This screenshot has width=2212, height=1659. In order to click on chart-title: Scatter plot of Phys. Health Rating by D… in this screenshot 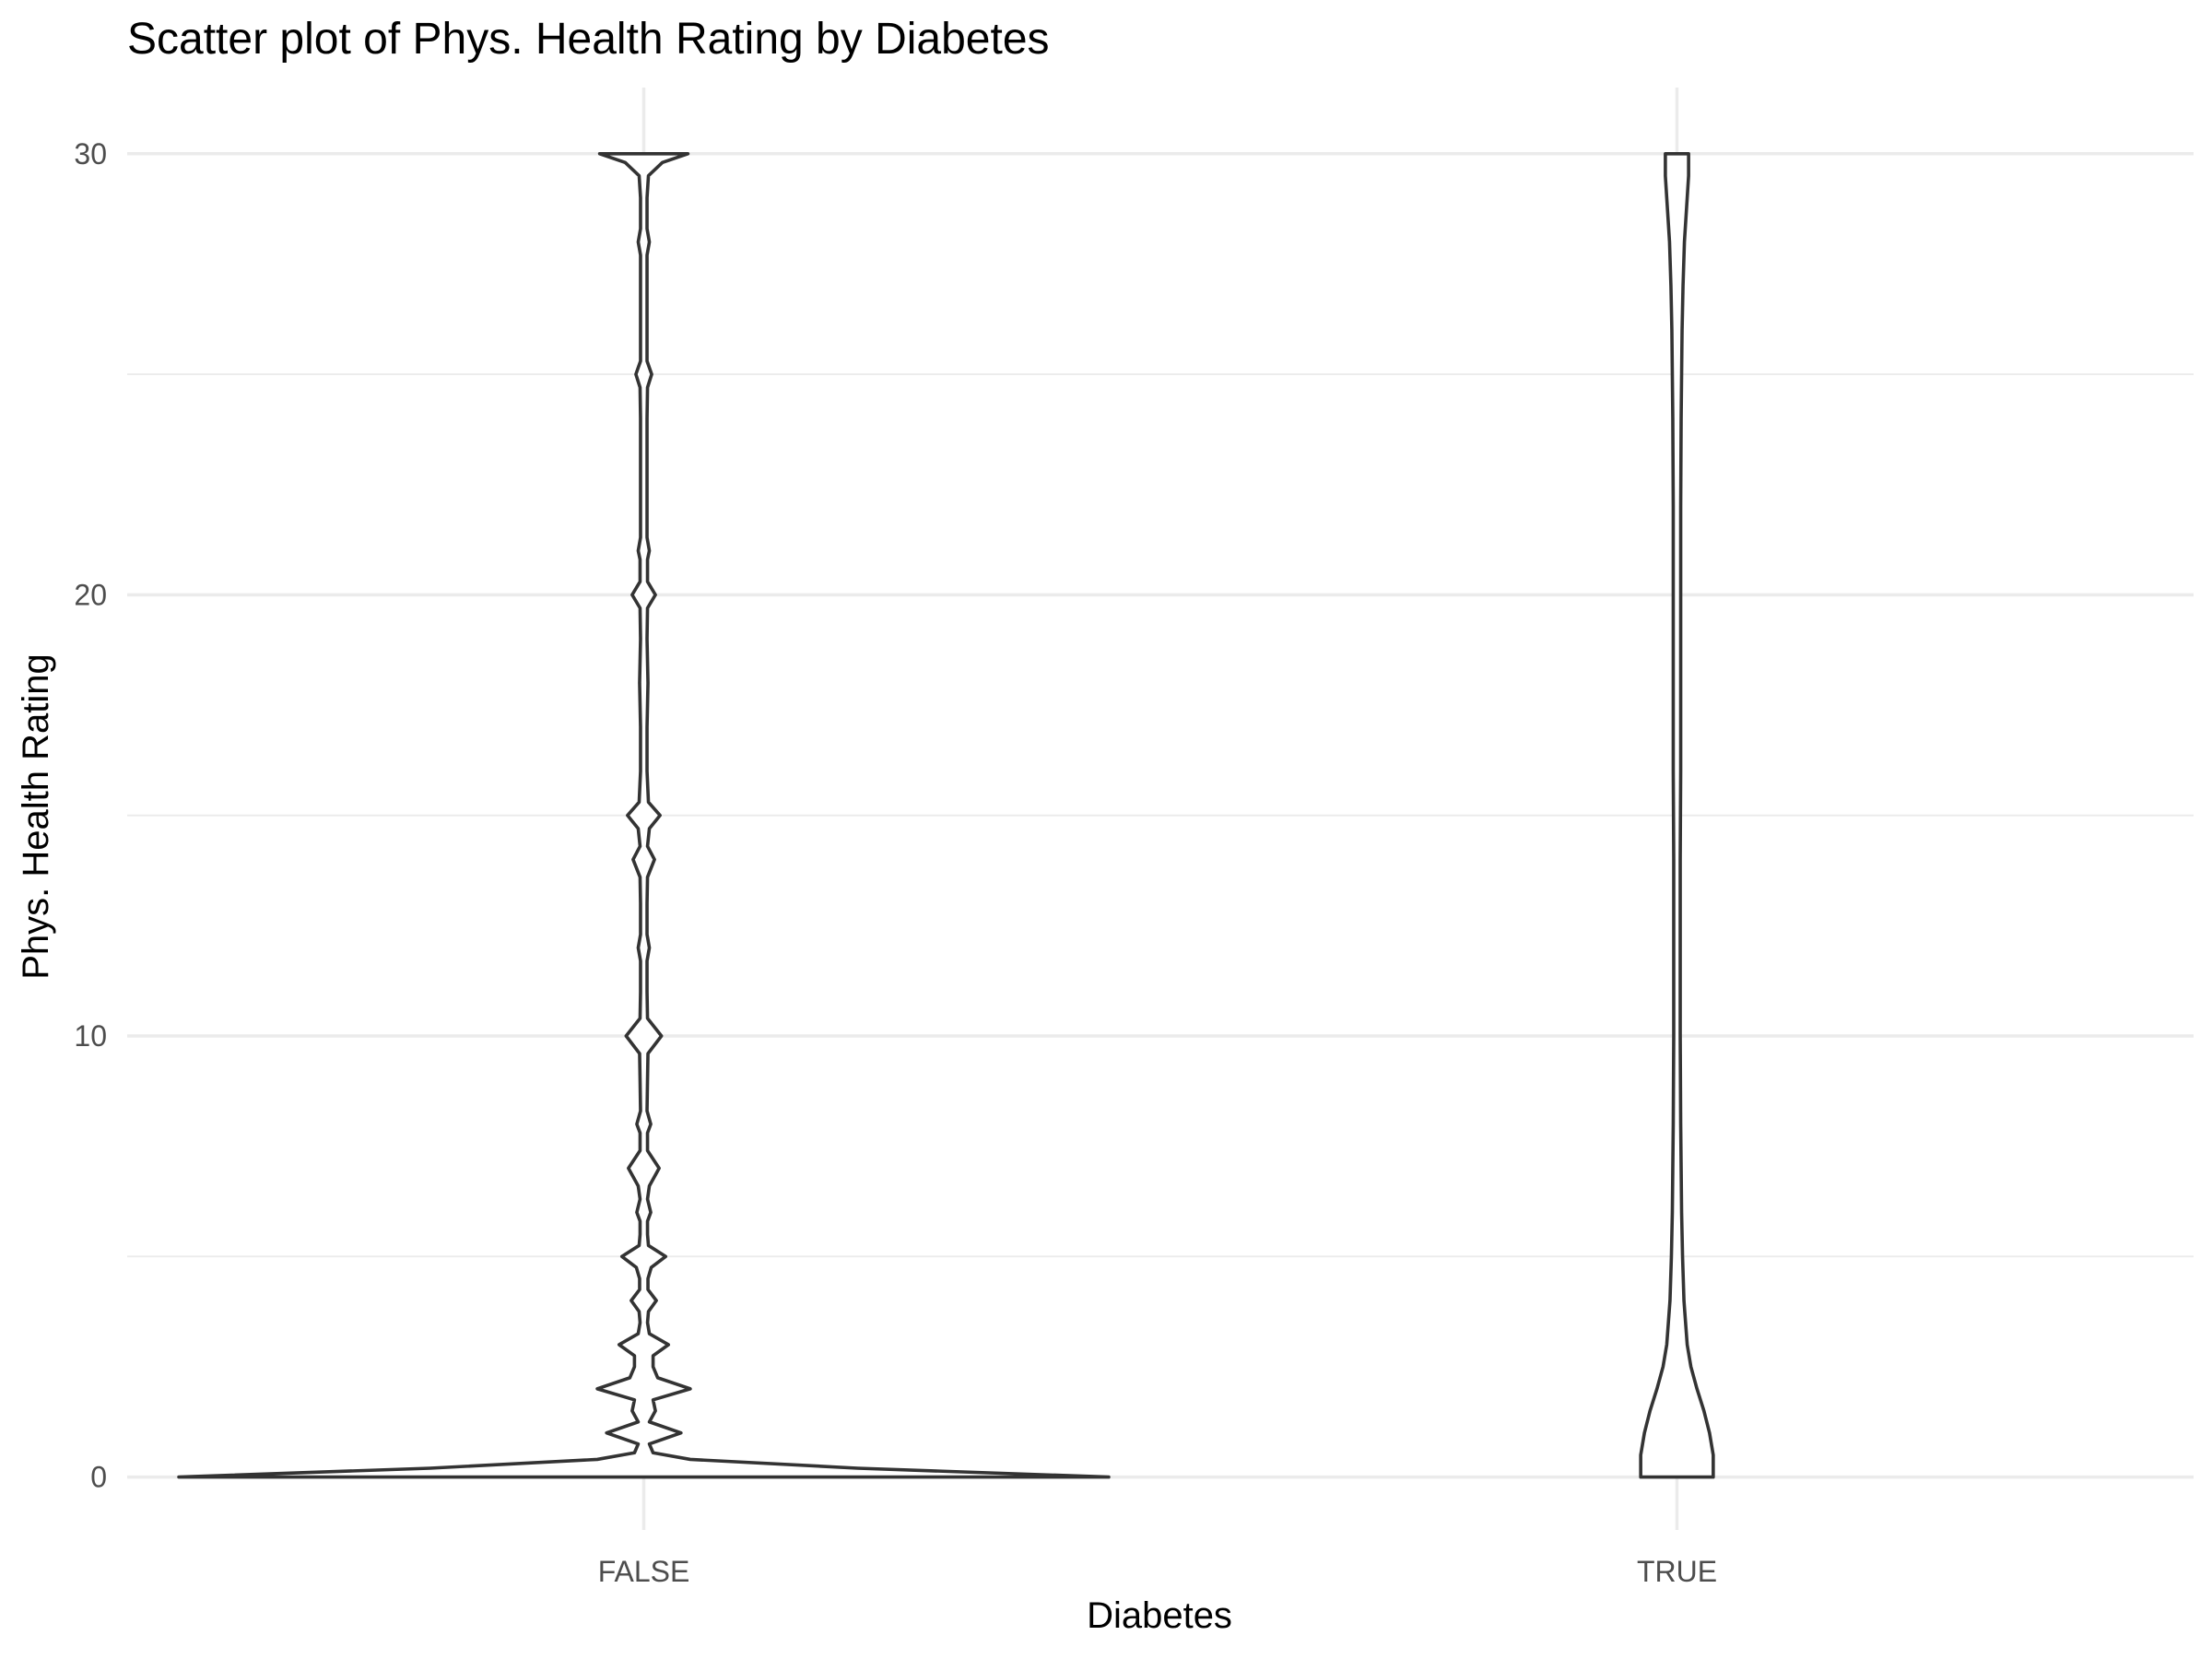, I will do `click(588, 39)`.